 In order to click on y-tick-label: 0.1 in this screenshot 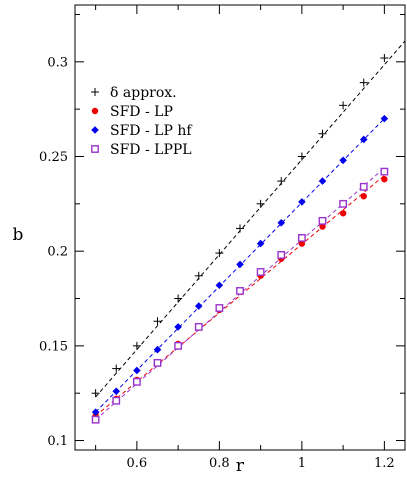, I will do `click(57, 441)`.